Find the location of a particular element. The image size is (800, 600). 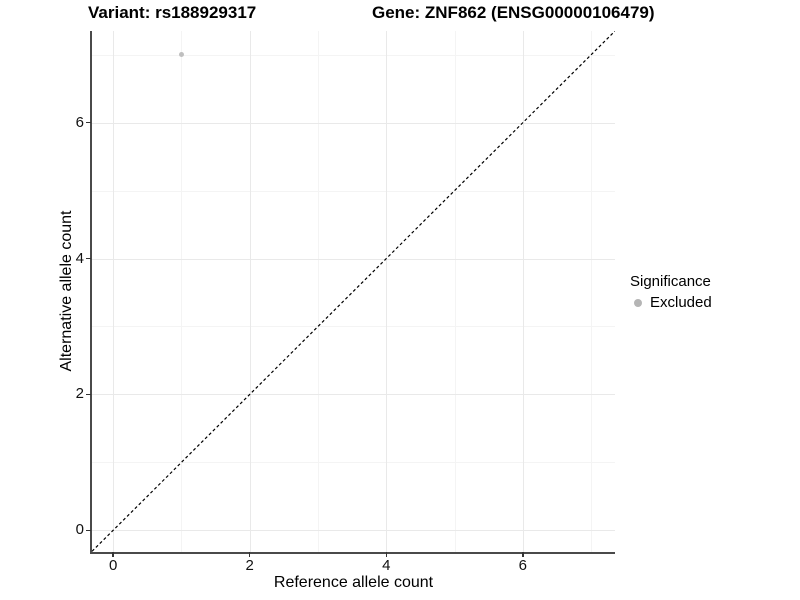

y-axis-title: Alternative allele count is located at coordinates (66, 291).